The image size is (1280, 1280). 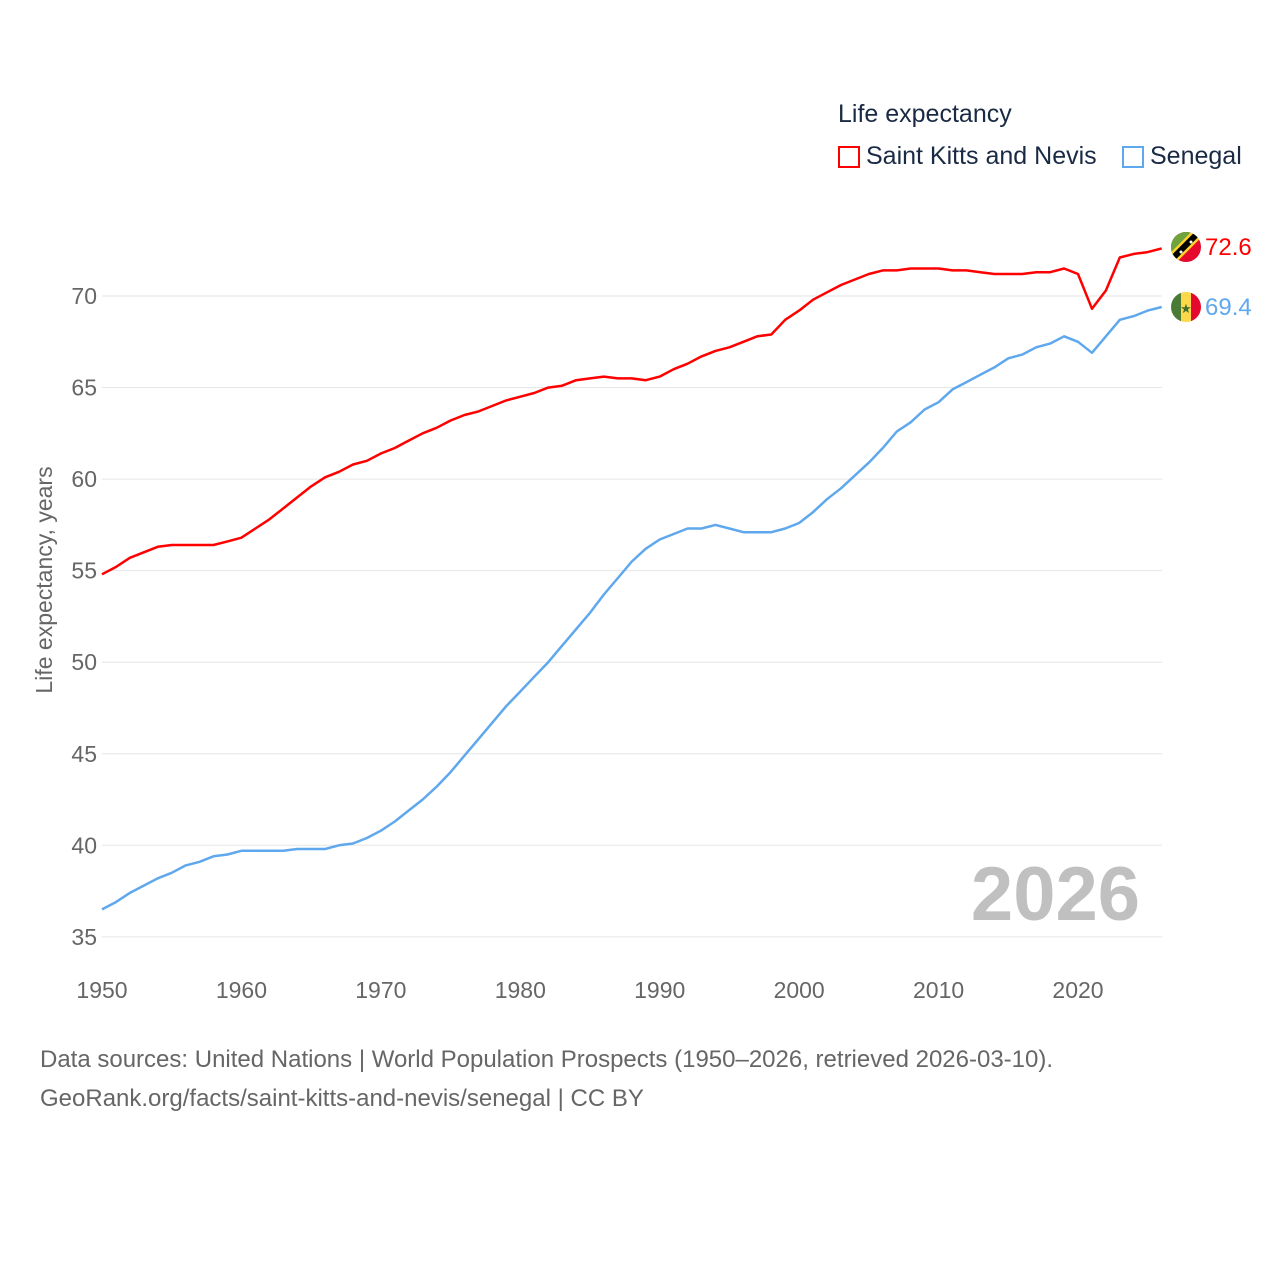 I want to click on legend-swatch-red, so click(x=849, y=156).